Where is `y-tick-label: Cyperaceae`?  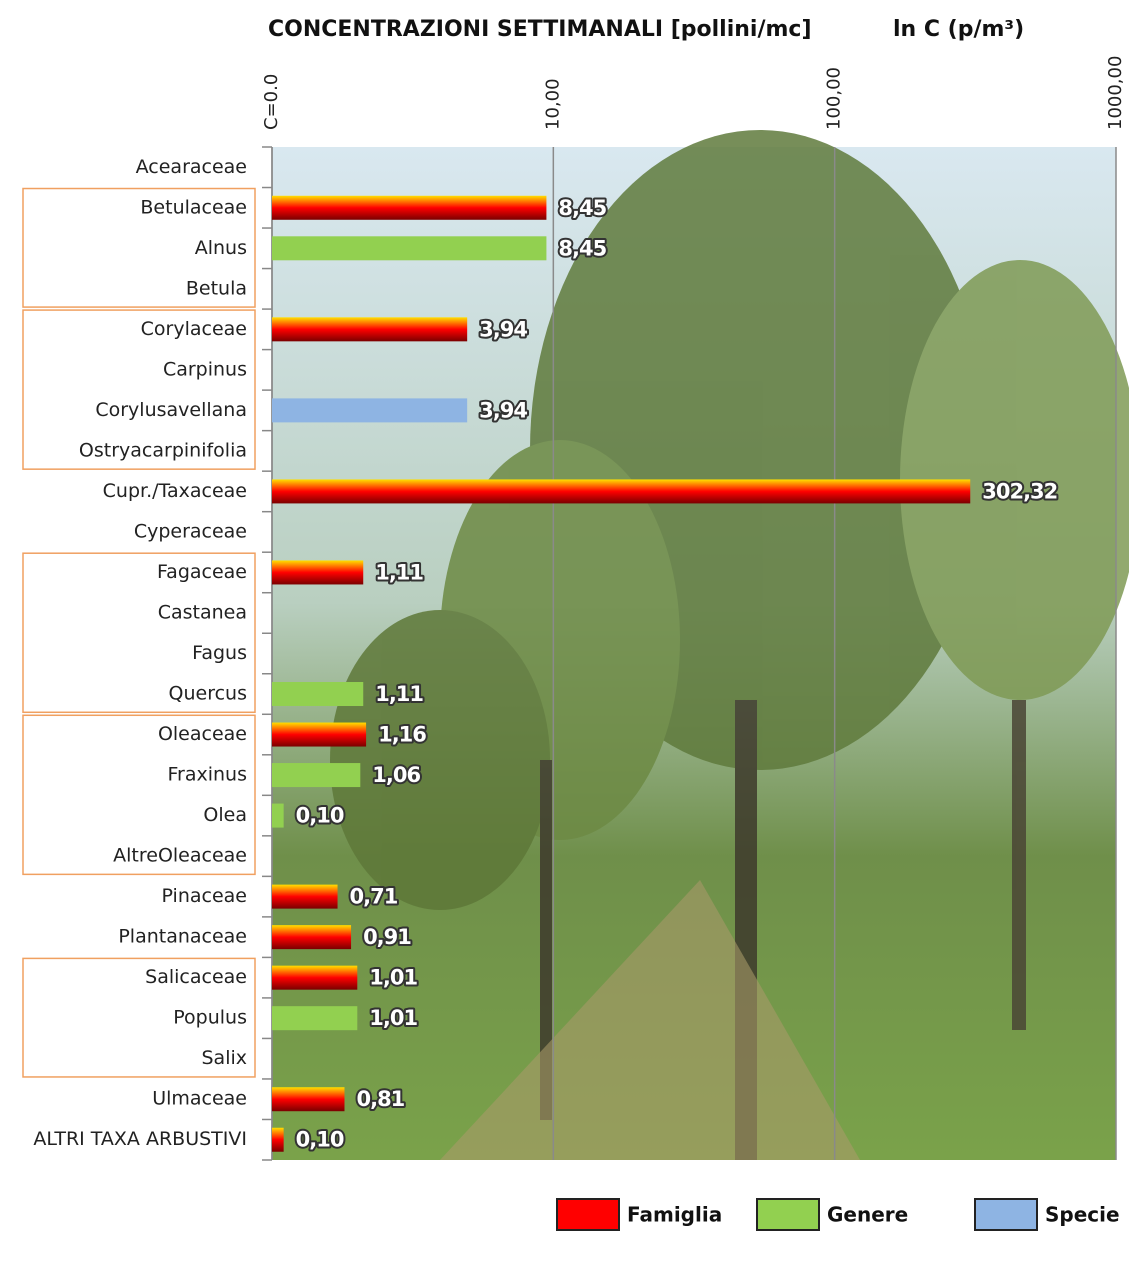 y-tick-label: Cyperaceae is located at coordinates (190, 531).